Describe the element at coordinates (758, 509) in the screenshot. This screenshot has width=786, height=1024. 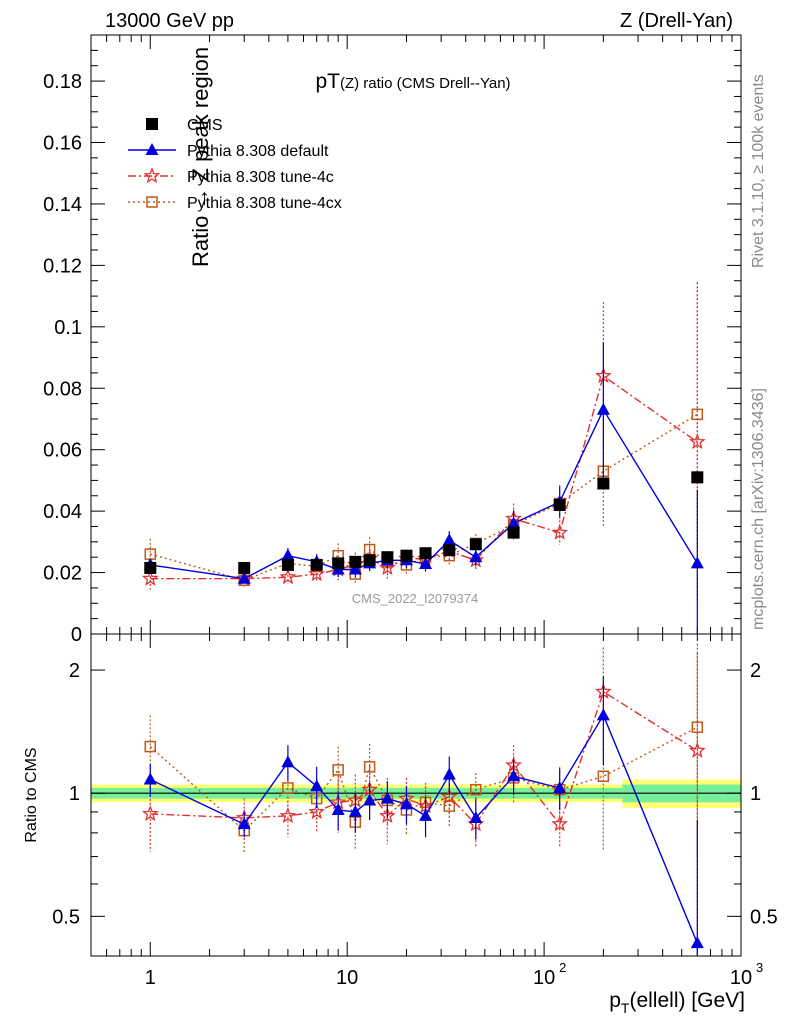
I see `mcplots-label: mcplots.cern.ch [arXiv:1306.3436]` at that location.